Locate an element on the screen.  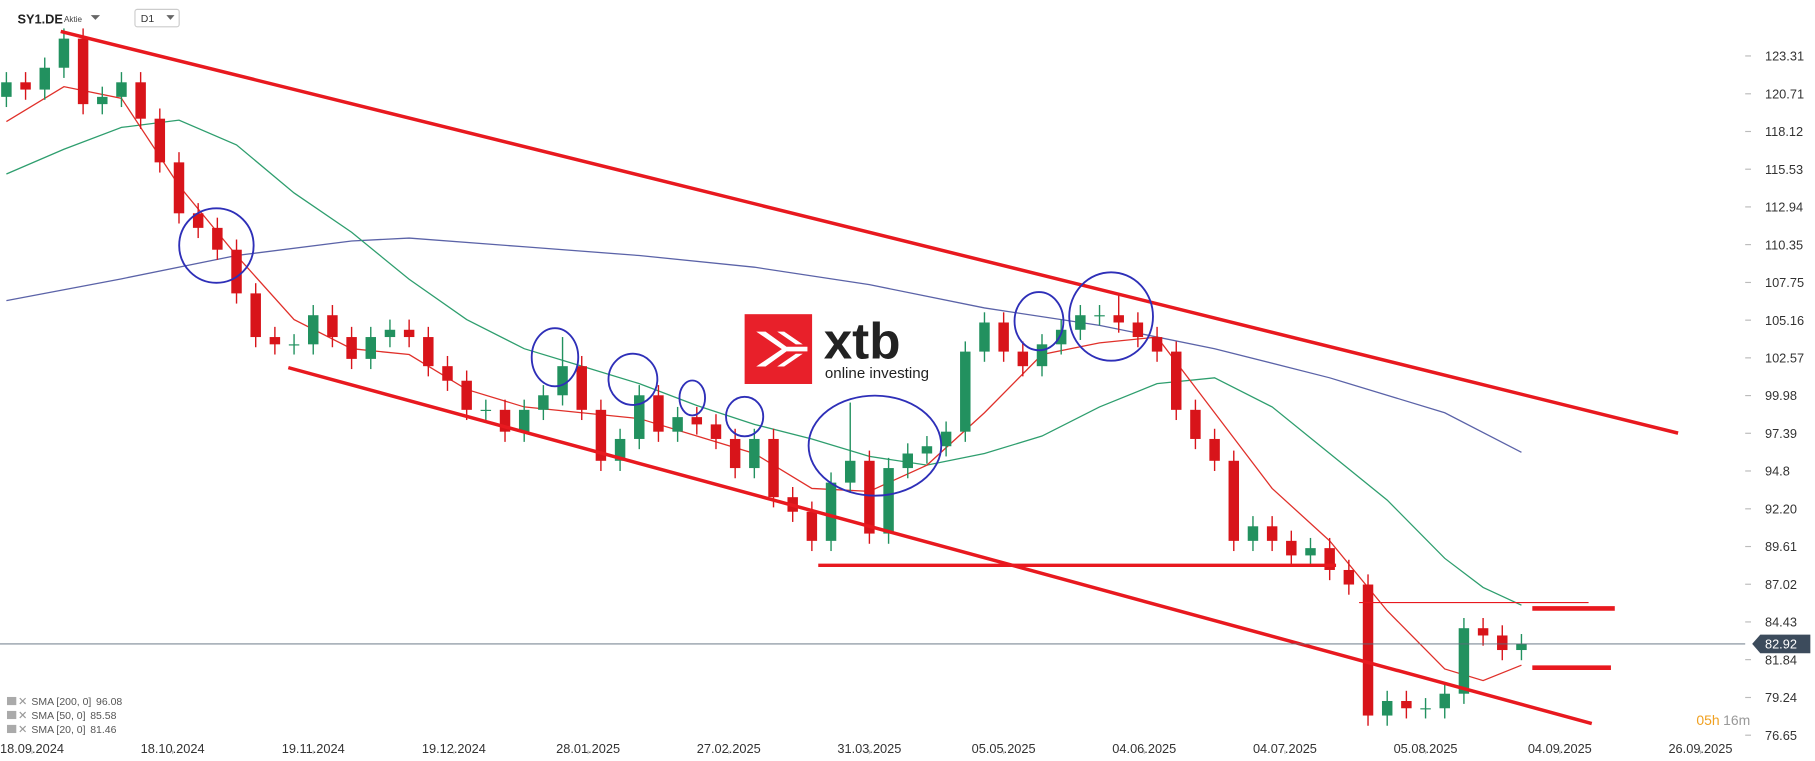
y-tick-label: 99.98 is located at coordinates (1781, 395).